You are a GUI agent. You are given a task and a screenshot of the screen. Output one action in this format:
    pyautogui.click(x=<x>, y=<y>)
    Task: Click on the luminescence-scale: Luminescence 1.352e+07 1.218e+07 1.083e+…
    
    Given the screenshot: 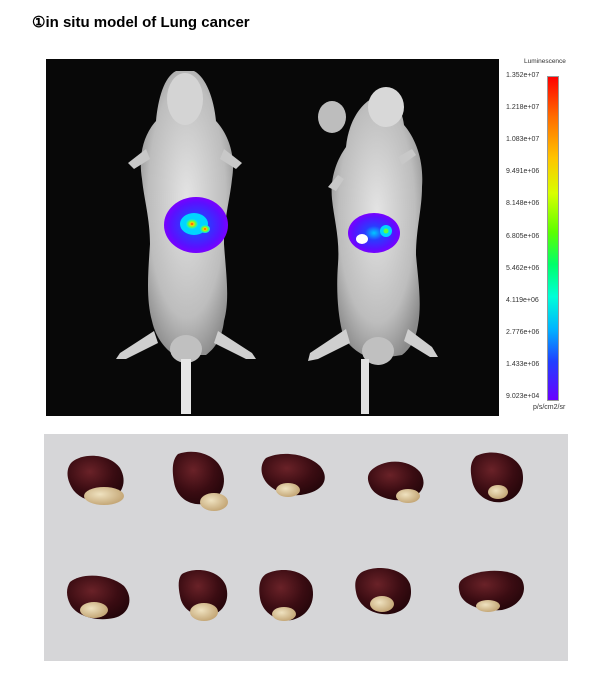 What is the action you would take?
    pyautogui.click(x=540, y=238)
    